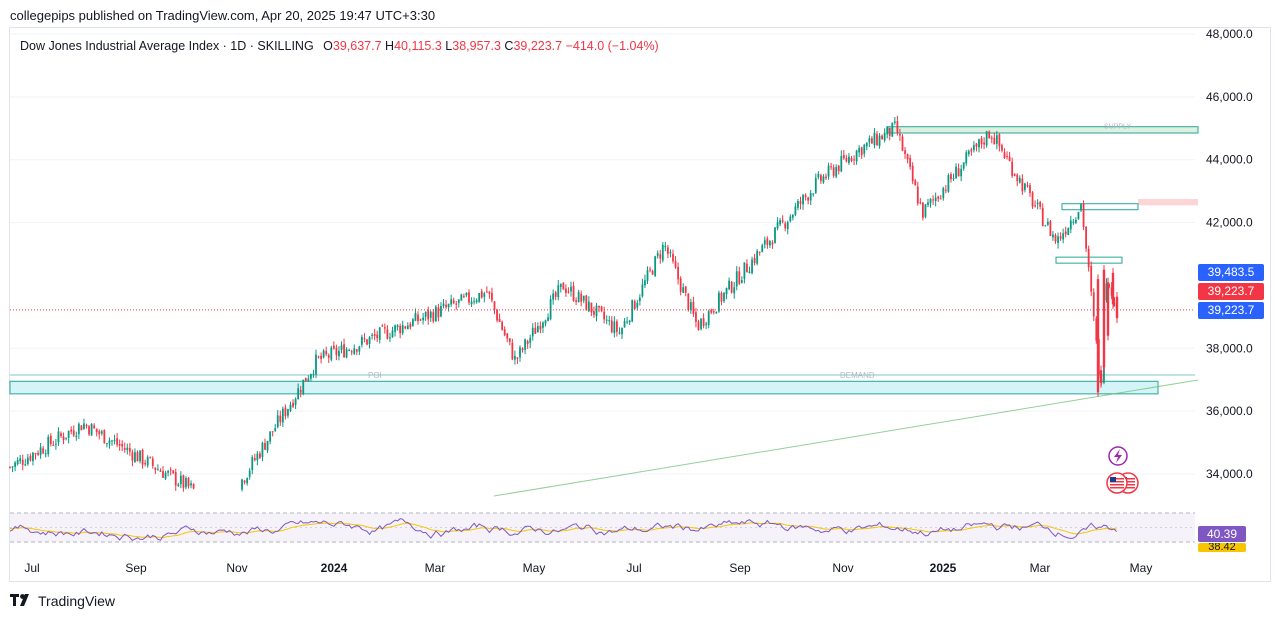 This screenshot has width=1280, height=620. I want to click on tradingview-logo-icon, so click(22, 601).